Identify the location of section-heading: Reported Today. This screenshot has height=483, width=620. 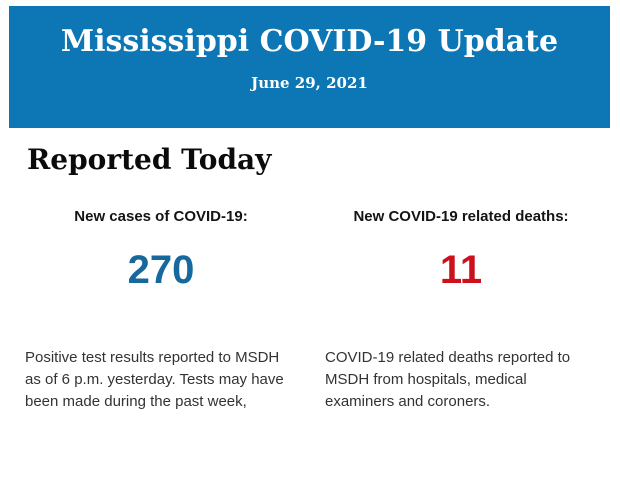
(149, 159).